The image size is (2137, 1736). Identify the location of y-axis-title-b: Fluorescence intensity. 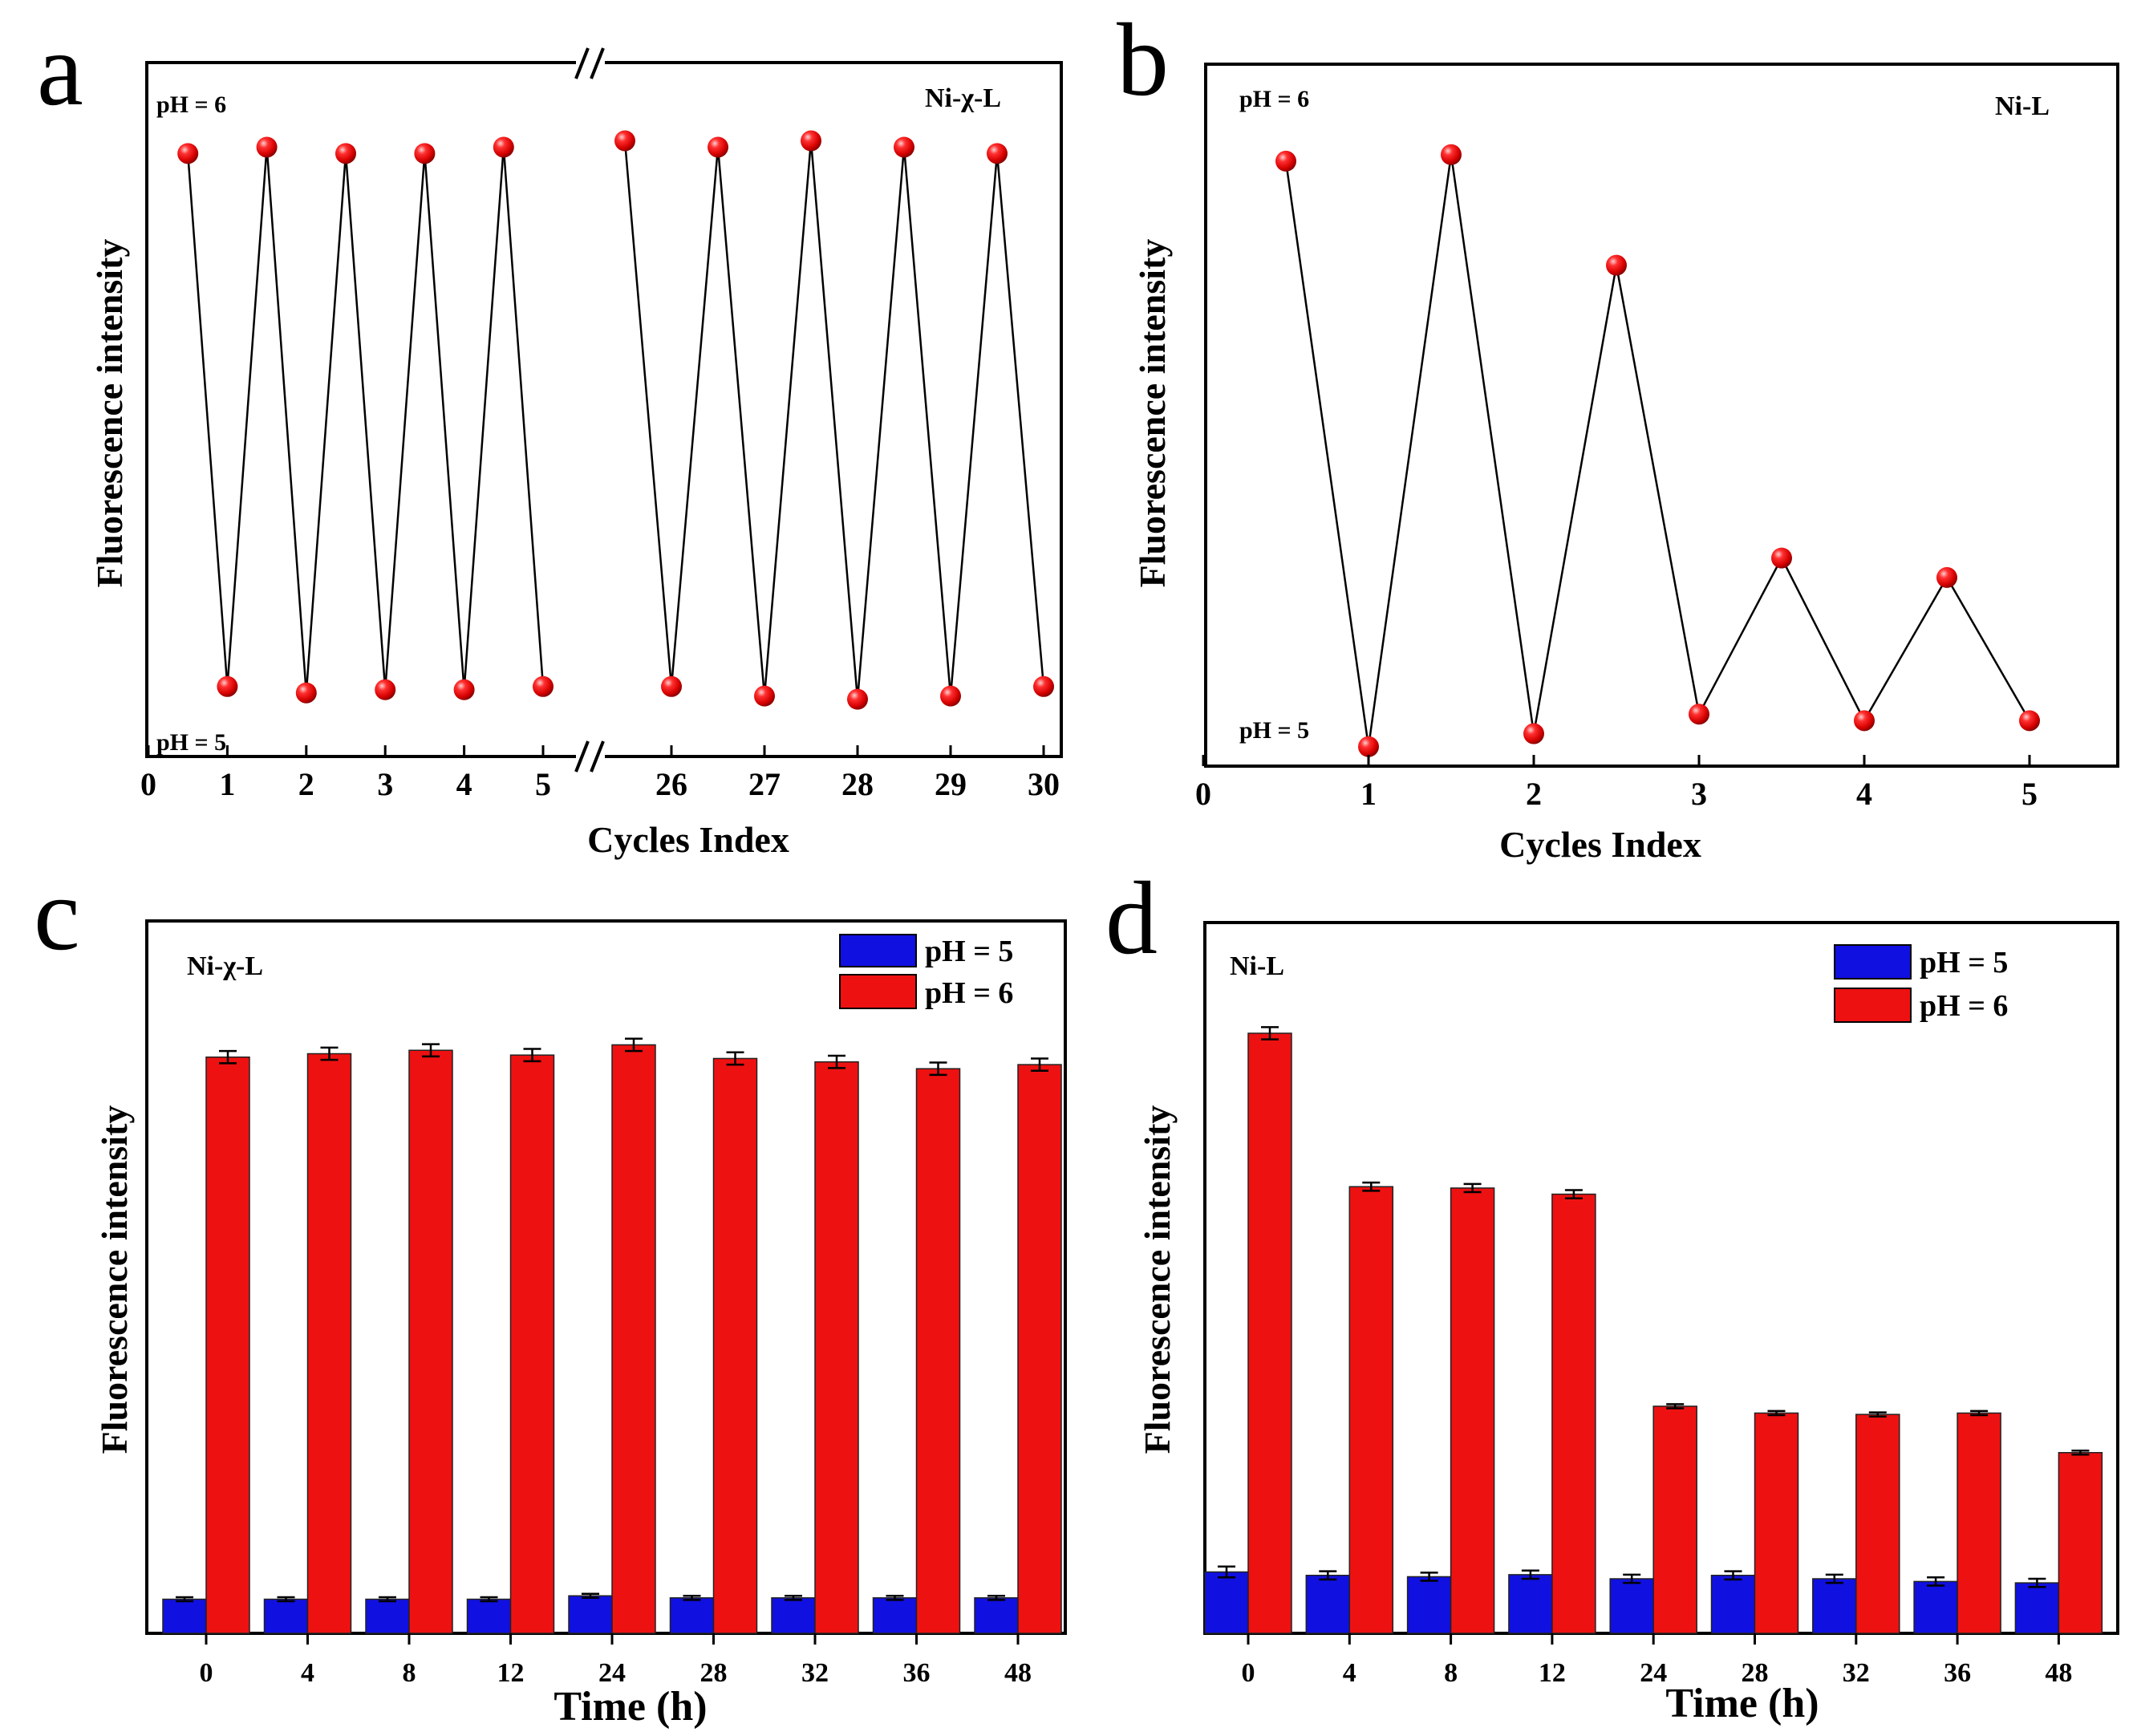
(1152, 414).